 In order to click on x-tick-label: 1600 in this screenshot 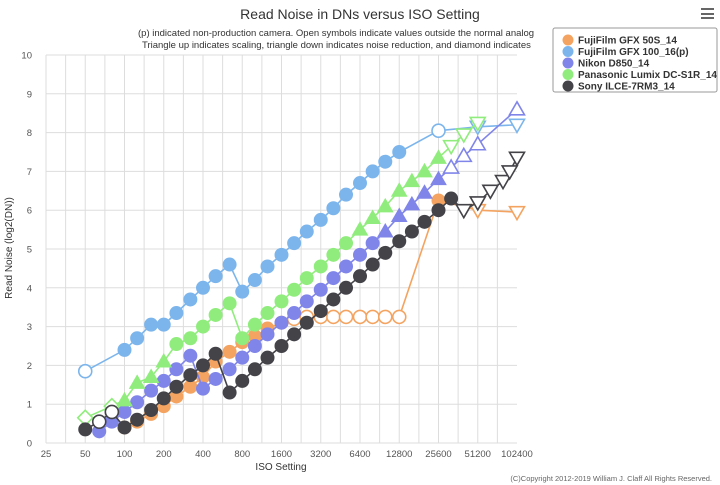, I will do `click(281, 454)`.